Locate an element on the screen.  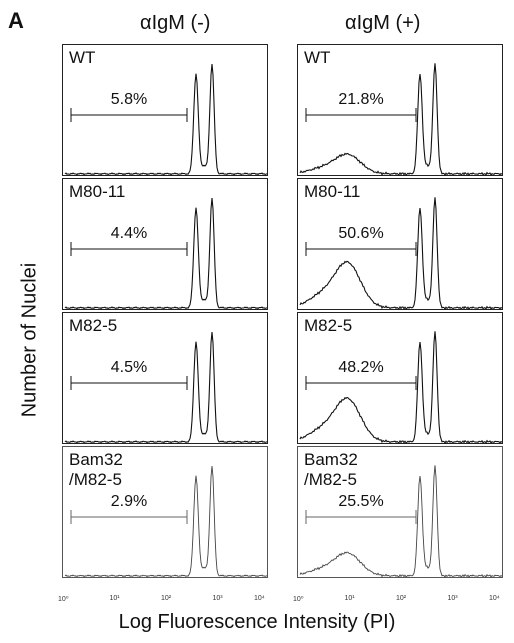
y-axis-title: Number of Nuclei is located at coordinates (29, 340).